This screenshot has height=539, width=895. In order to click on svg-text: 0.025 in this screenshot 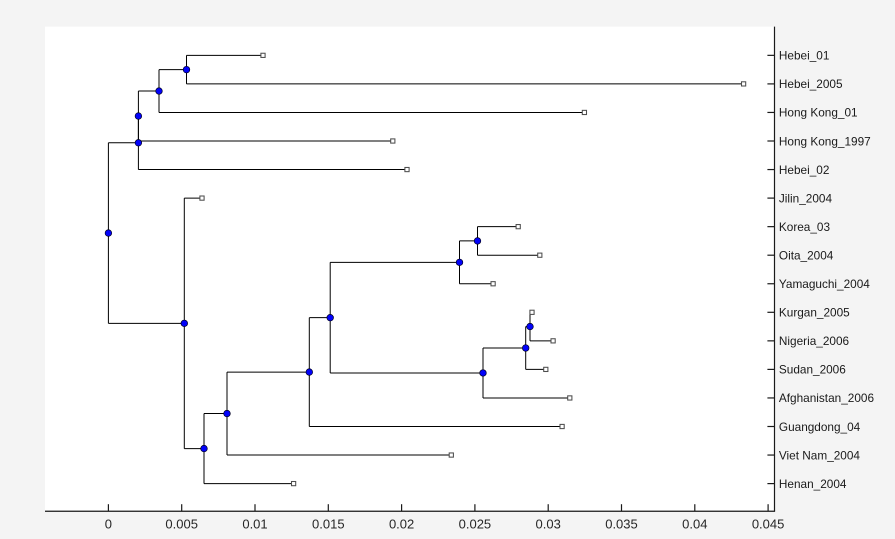, I will do `click(475, 523)`.